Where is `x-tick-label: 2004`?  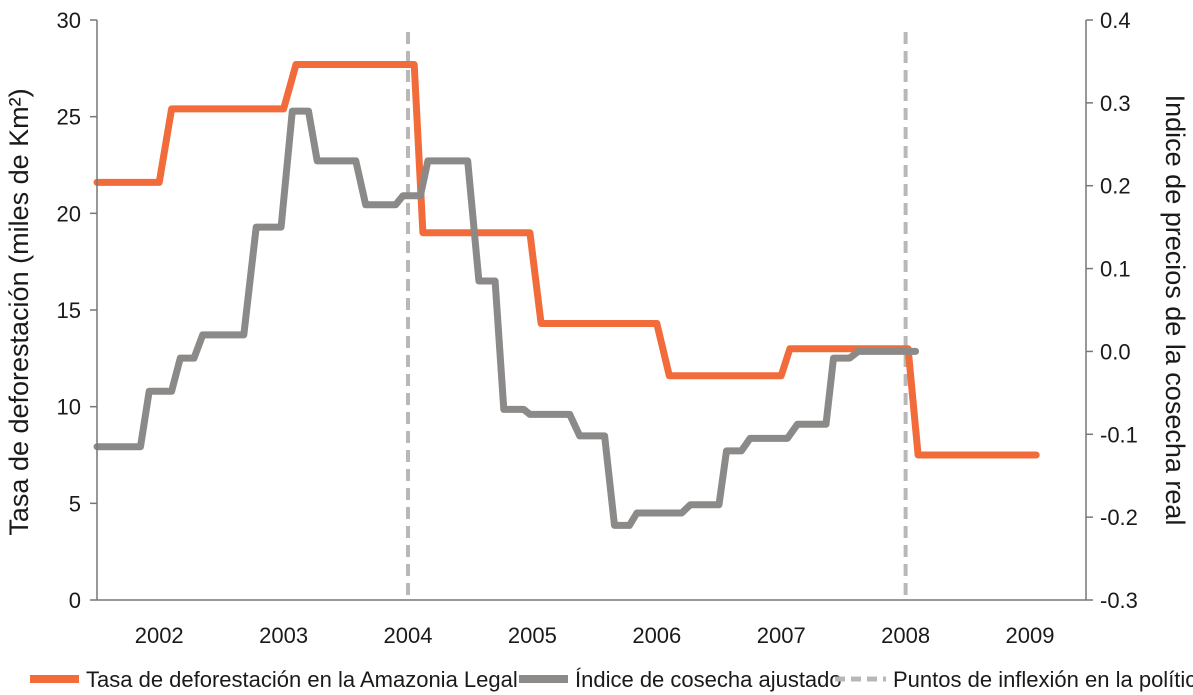
x-tick-label: 2004 is located at coordinates (408, 635).